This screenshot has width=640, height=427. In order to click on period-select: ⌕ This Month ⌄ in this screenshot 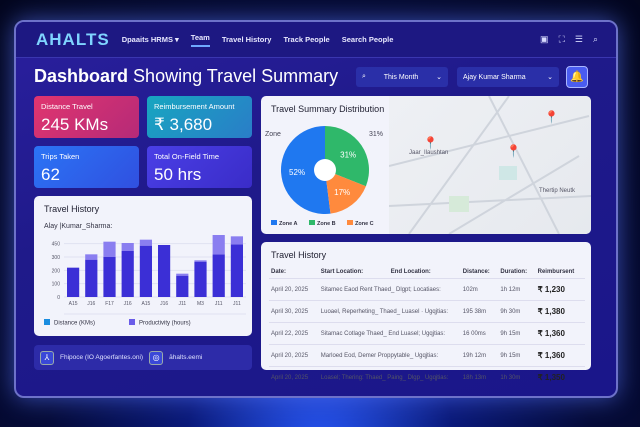, I will do `click(402, 77)`.